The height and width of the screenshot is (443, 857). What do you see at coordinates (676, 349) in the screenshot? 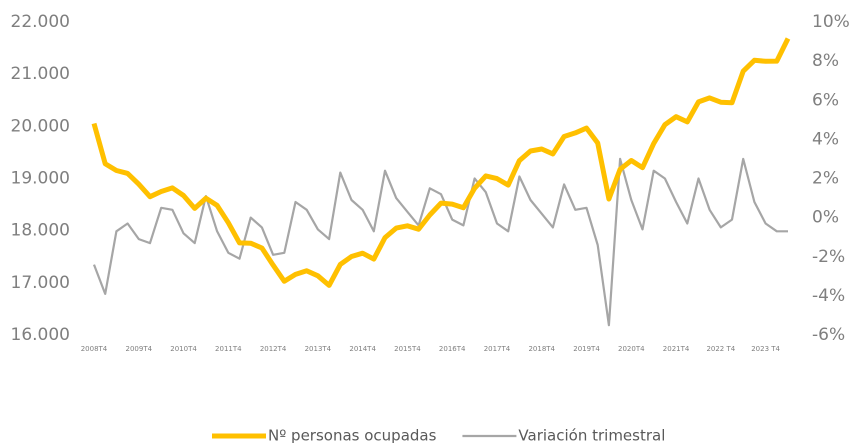
I see `x-tick-label: 2021T4` at bounding box center [676, 349].